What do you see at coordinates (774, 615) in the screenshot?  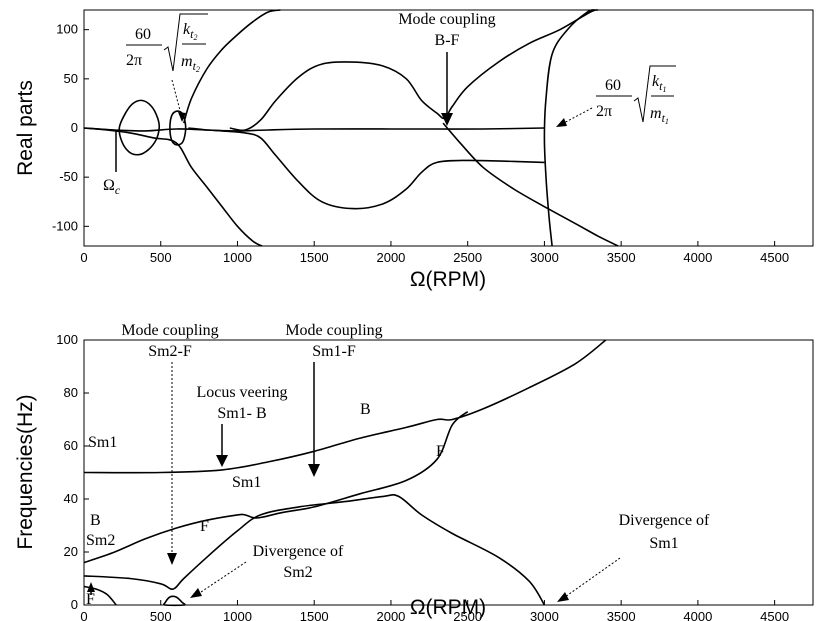 I see `freq-x-tick-label: 4500` at bounding box center [774, 615].